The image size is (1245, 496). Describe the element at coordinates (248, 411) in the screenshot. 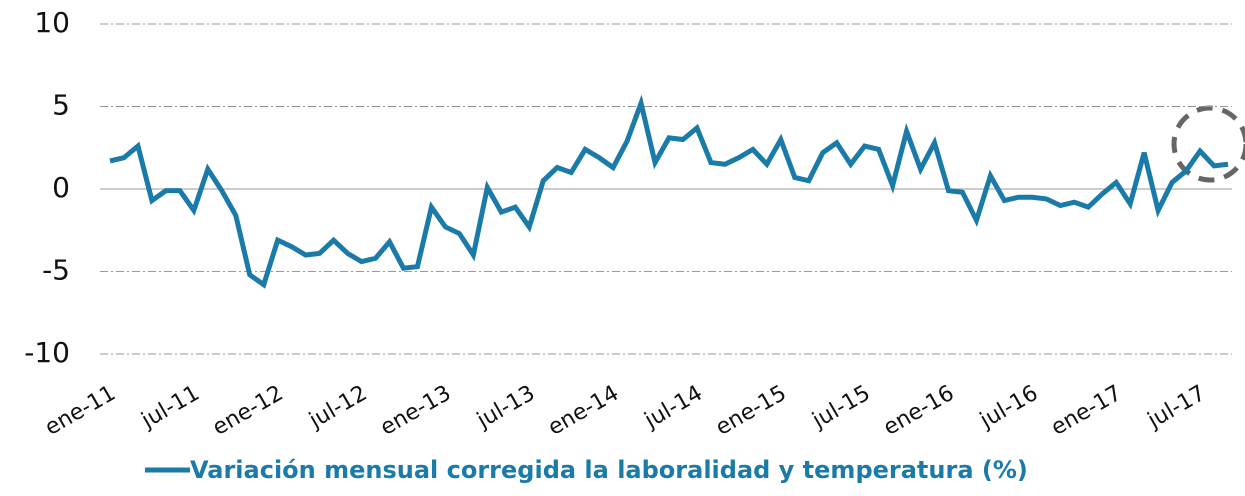

I see `x-tick-label: ene-12` at that location.